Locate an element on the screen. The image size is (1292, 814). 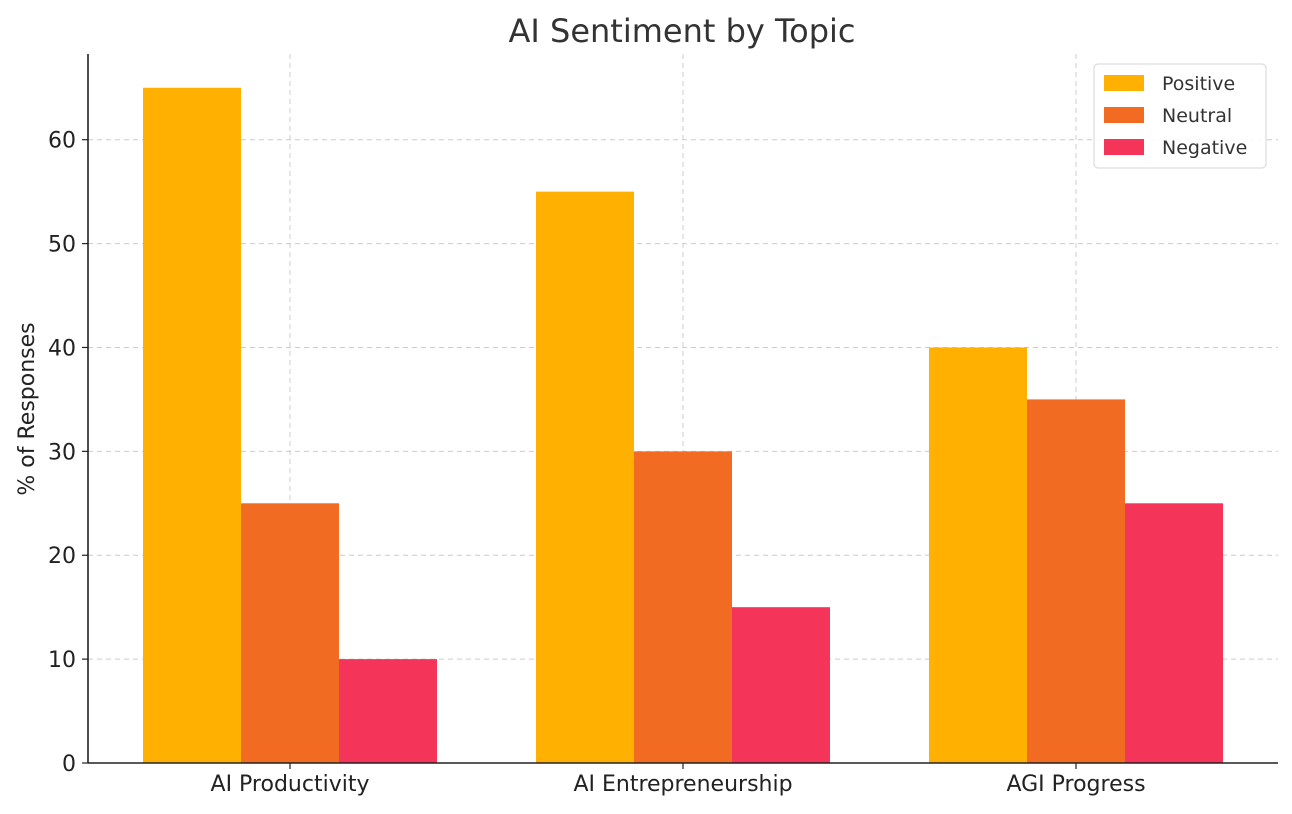
x-tick-label: AI Entrepreneurship is located at coordinates (682, 784).